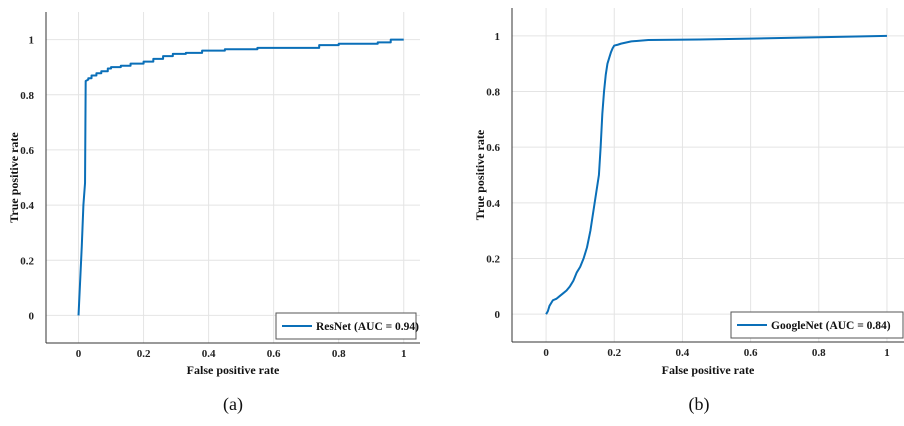 Image resolution: width=904 pixels, height=426 pixels. What do you see at coordinates (144, 354) in the screenshot?
I see `x-tick-label-a-1: 0.2` at bounding box center [144, 354].